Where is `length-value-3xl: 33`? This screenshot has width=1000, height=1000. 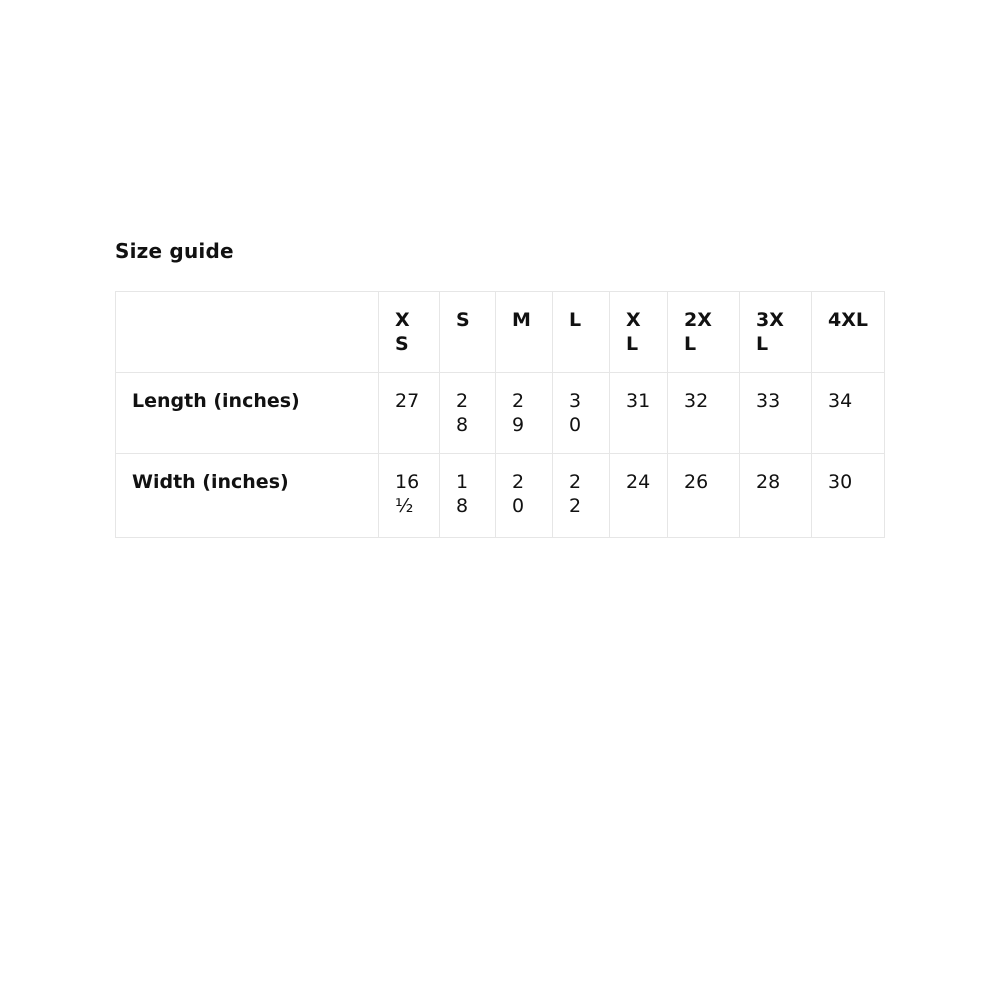 length-value-3xl: 33 is located at coordinates (775, 413).